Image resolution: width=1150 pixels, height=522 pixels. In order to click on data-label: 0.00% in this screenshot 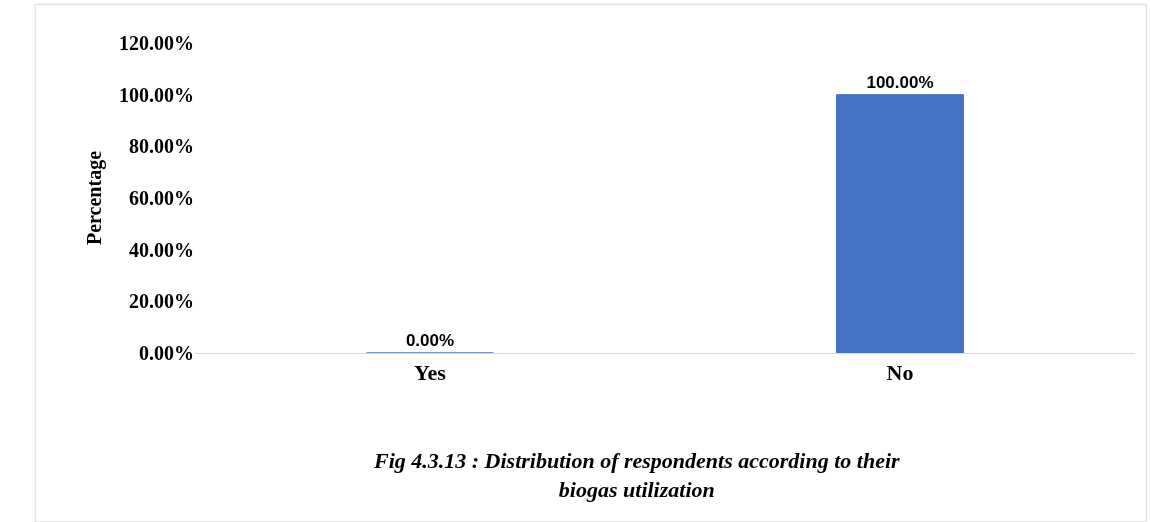, I will do `click(430, 340)`.